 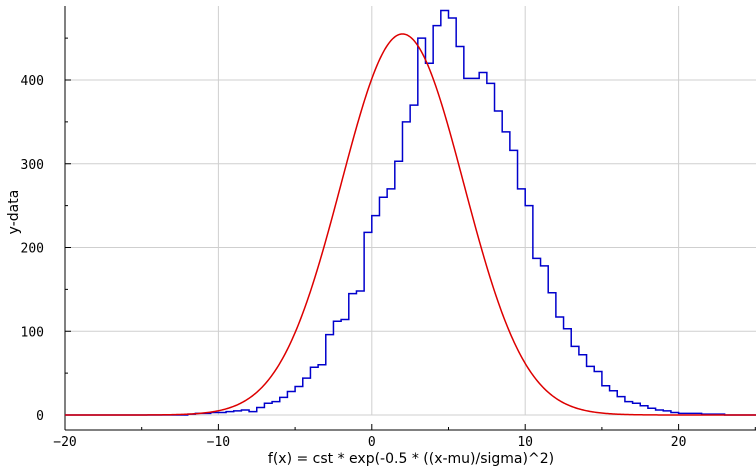 I want to click on y-tick-labels: 0 100 200 300 400, so click(x=32, y=249).